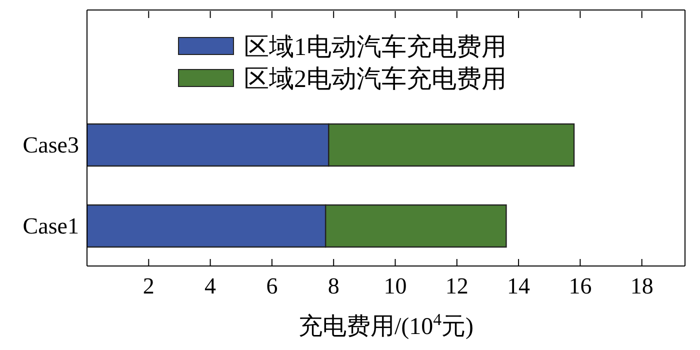 Image resolution: width=700 pixels, height=350 pixels. What do you see at coordinates (375, 47) in the screenshot?
I see `legend-label: 区域1电动汽车充电费用` at bounding box center [375, 47].